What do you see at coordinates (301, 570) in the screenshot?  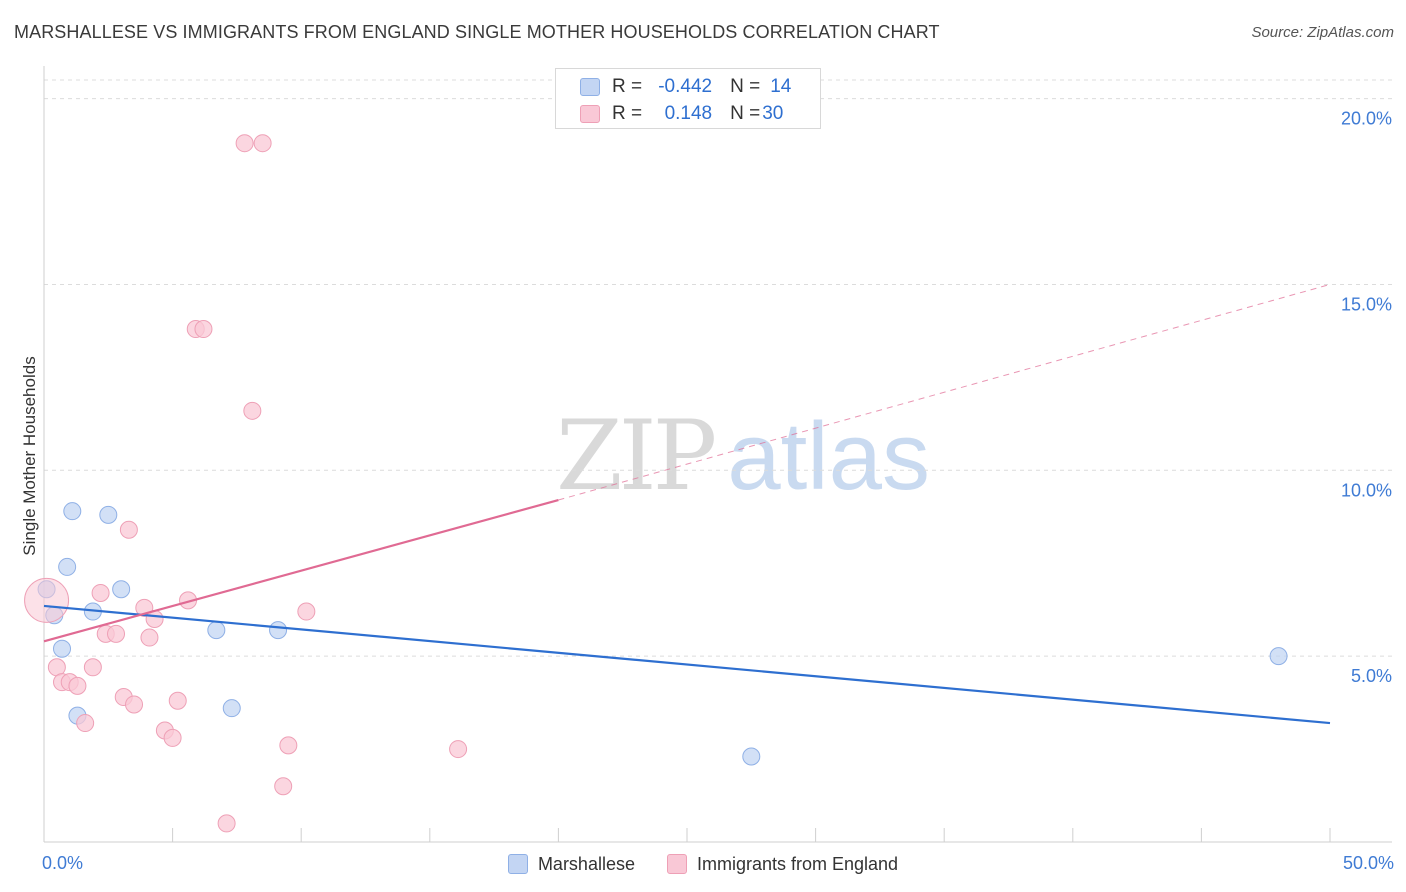 I see `england-trendline` at bounding box center [301, 570].